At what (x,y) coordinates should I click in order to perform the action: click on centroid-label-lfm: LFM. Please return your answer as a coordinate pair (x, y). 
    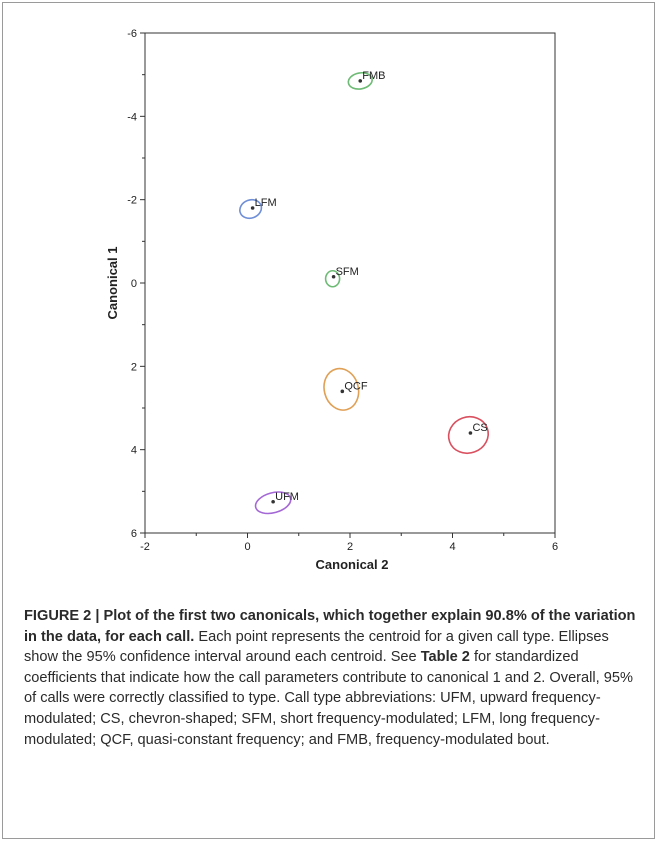
    Looking at the image, I should click on (266, 203).